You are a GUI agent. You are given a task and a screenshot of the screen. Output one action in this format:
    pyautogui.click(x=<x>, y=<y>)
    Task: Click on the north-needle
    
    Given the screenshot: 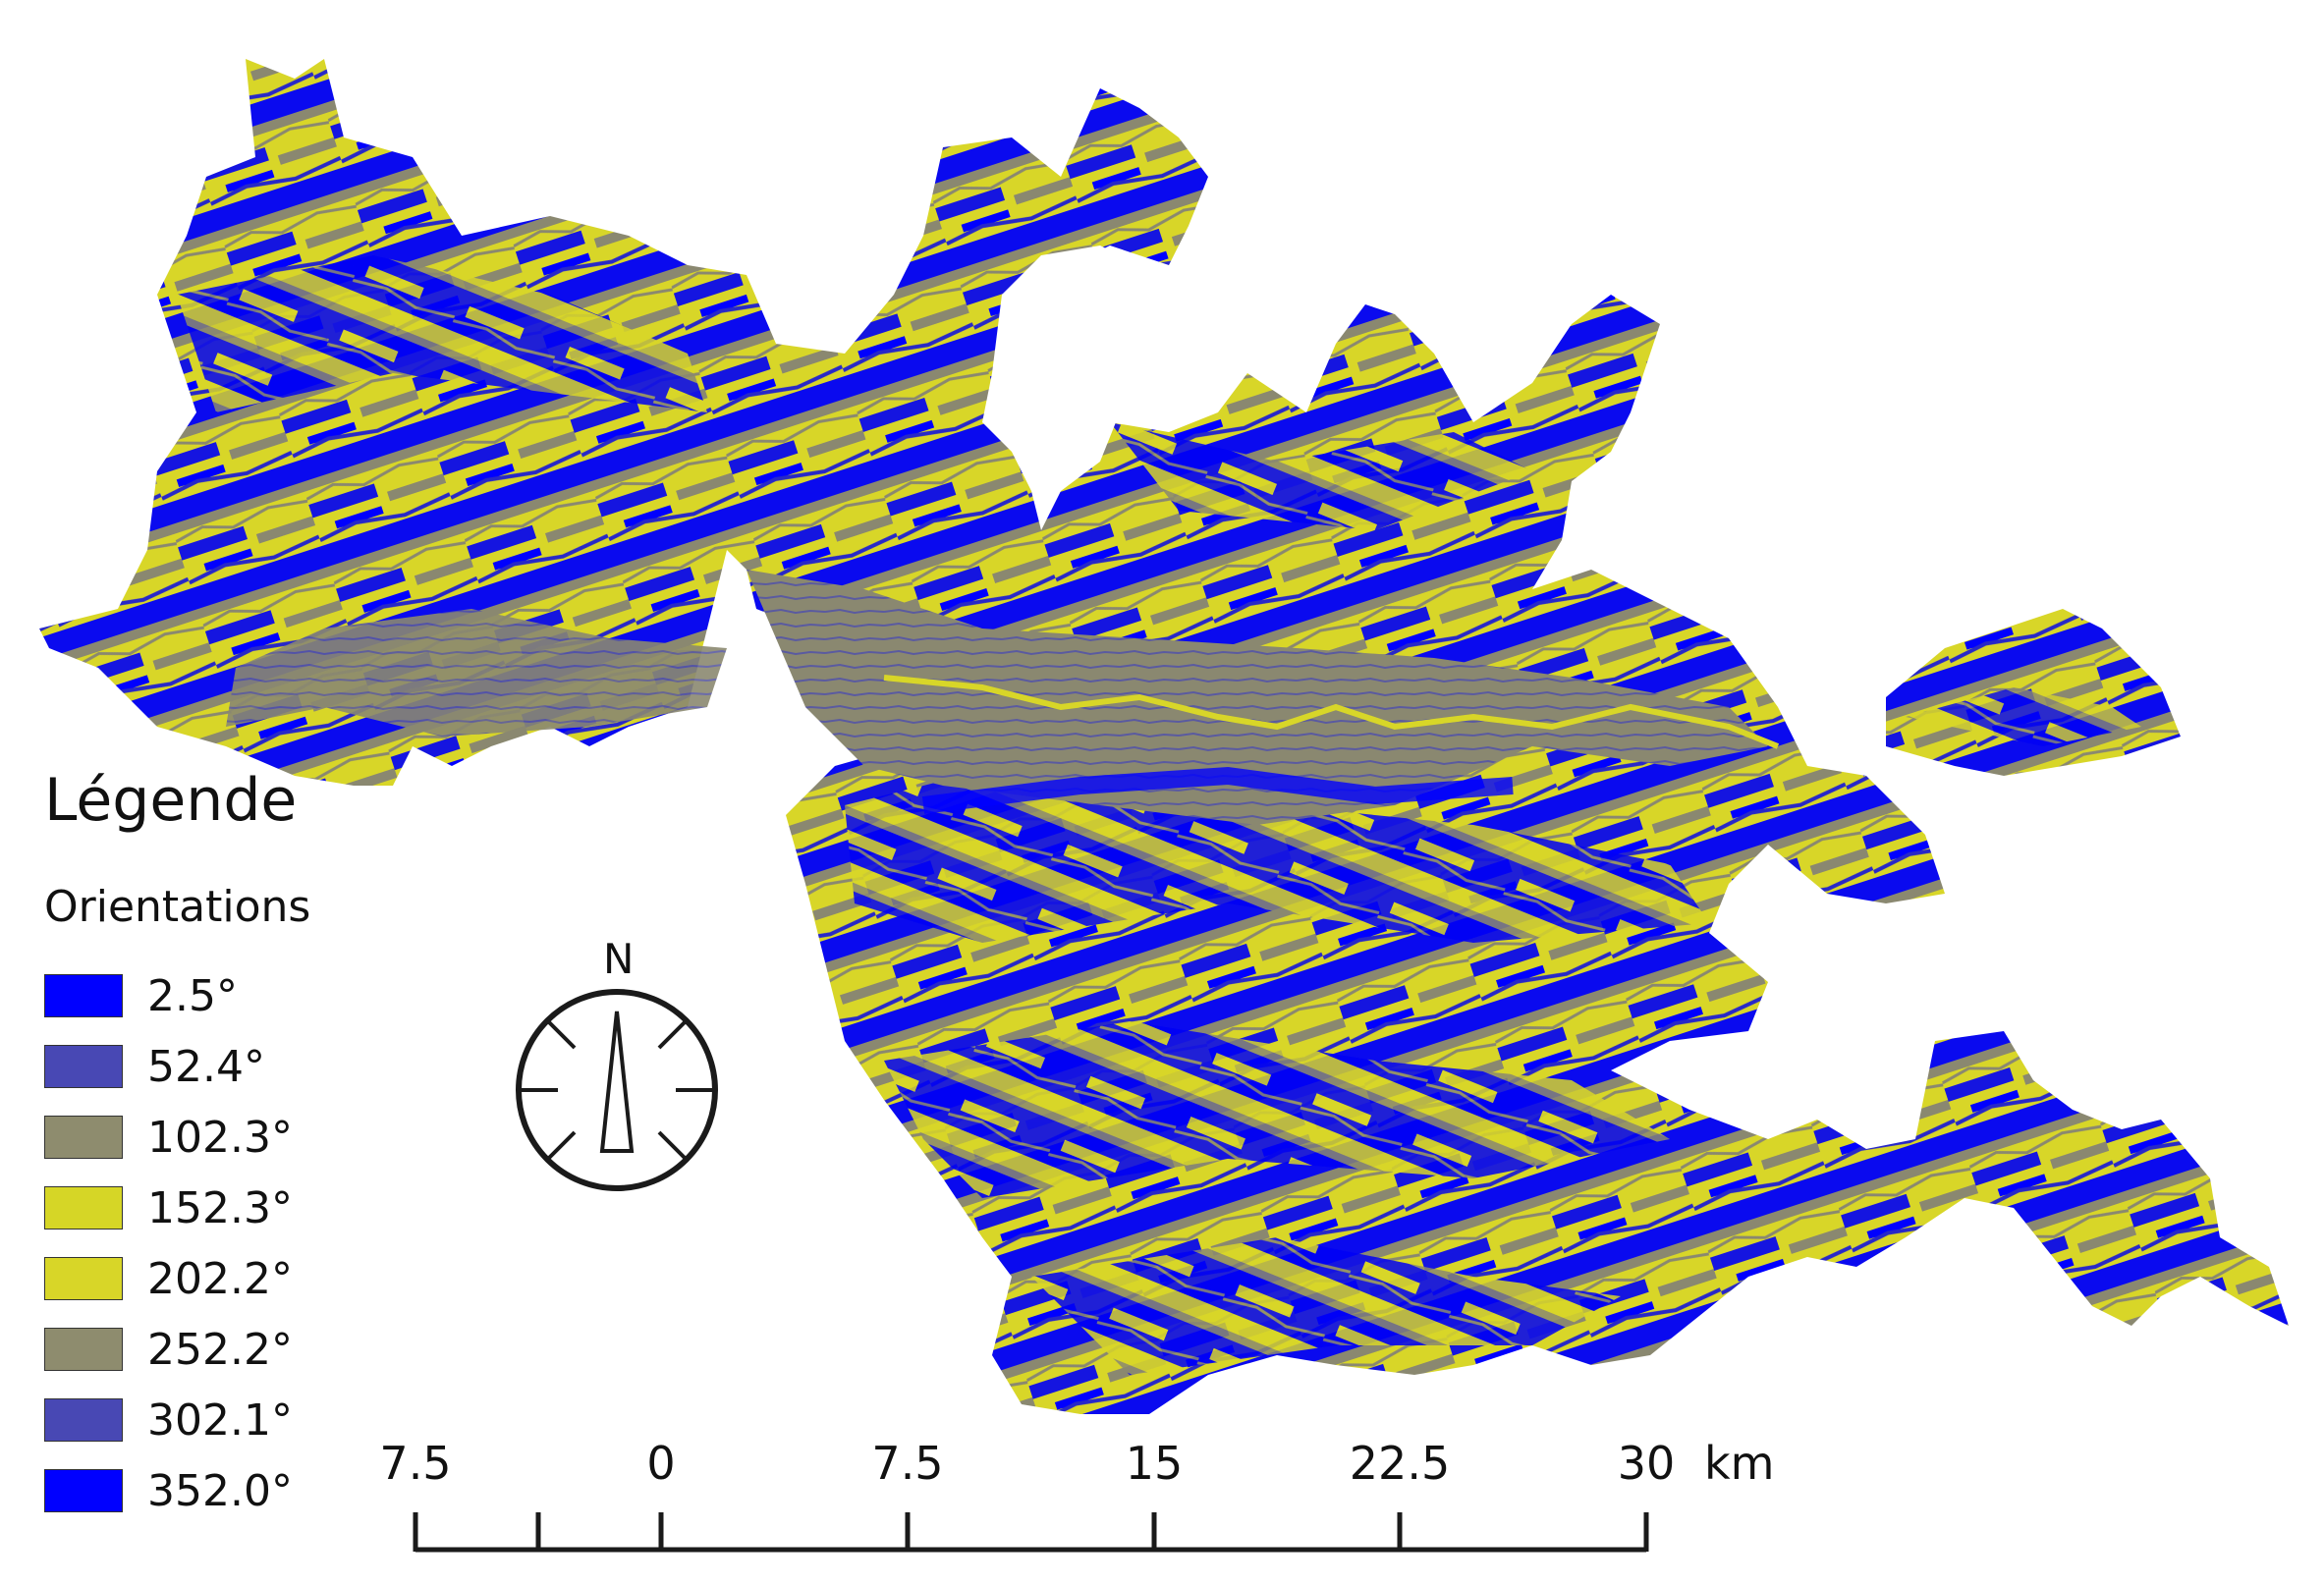 What is the action you would take?
    pyautogui.click(x=617, y=1082)
    